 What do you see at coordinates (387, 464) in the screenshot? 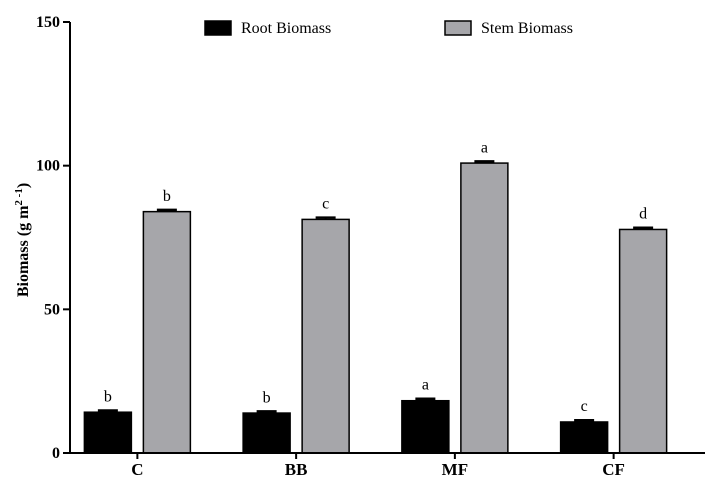
I see `x-axis: C BB MF CF` at bounding box center [387, 464].